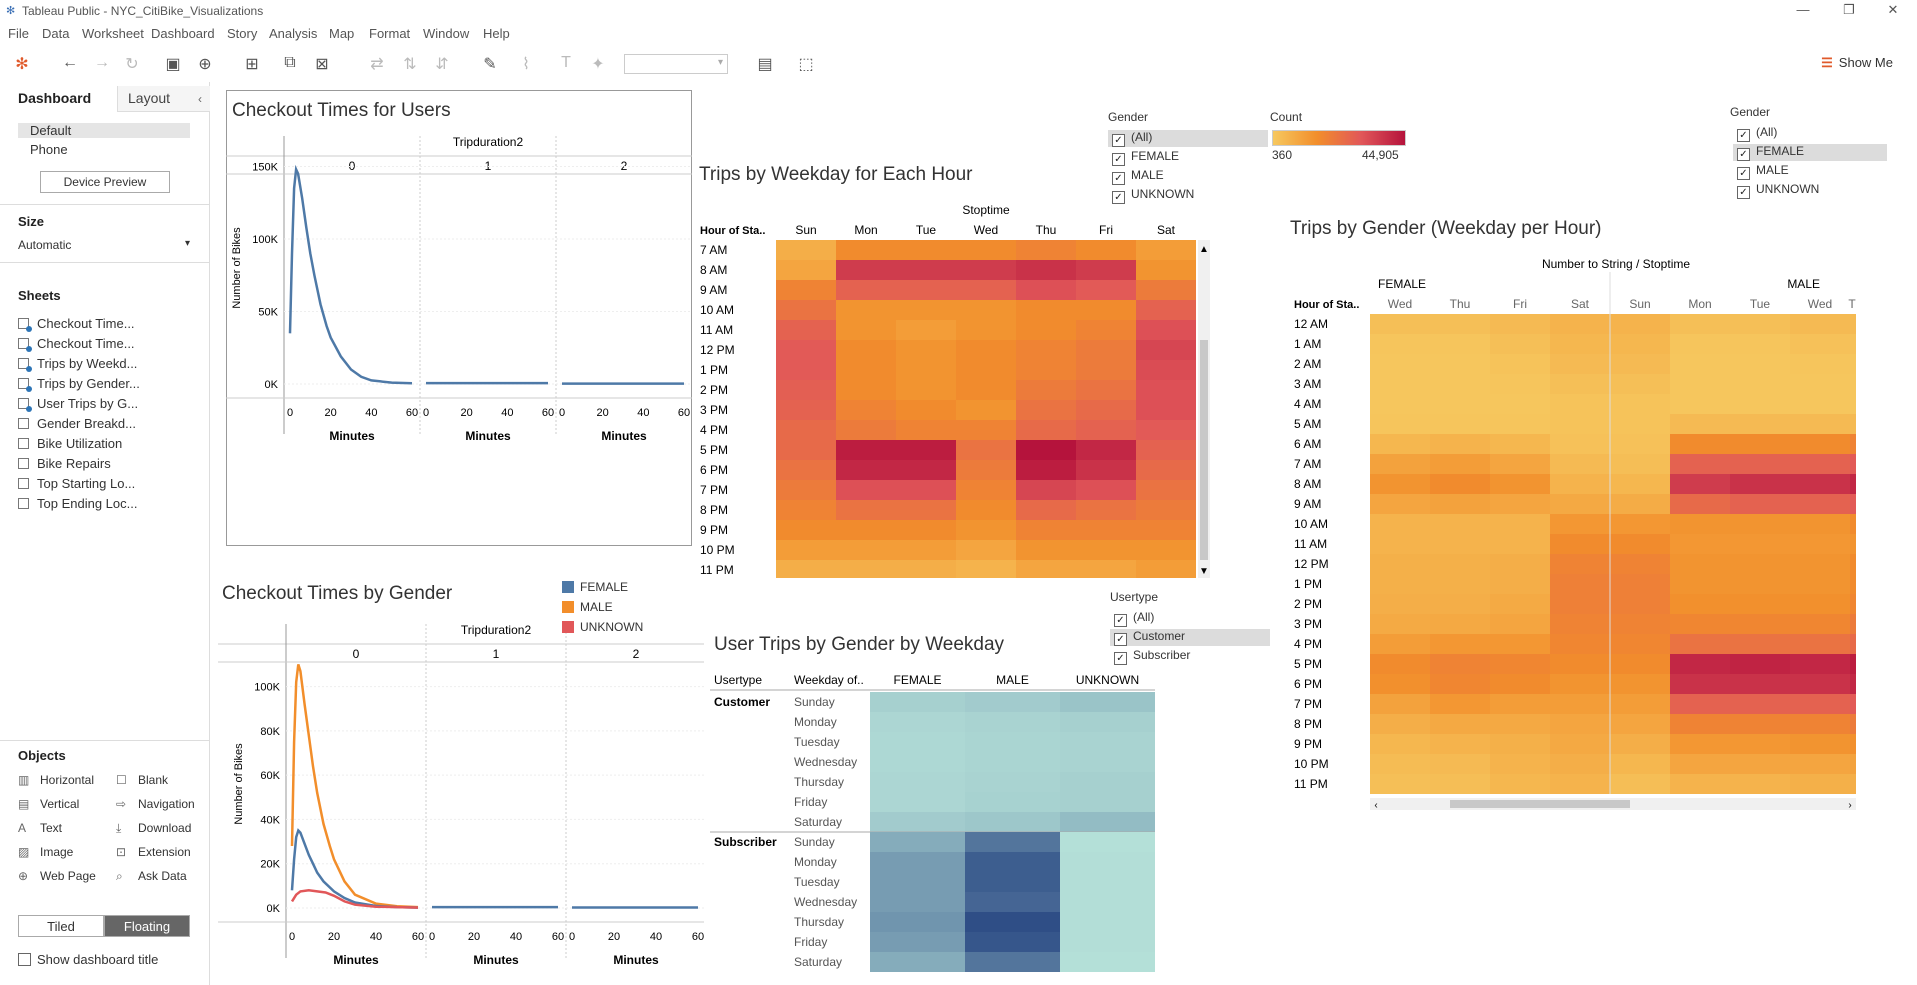 Image resolution: width=1917 pixels, height=985 pixels. What do you see at coordinates (293, 33) in the screenshot?
I see `menu-analysis: Analysis` at bounding box center [293, 33].